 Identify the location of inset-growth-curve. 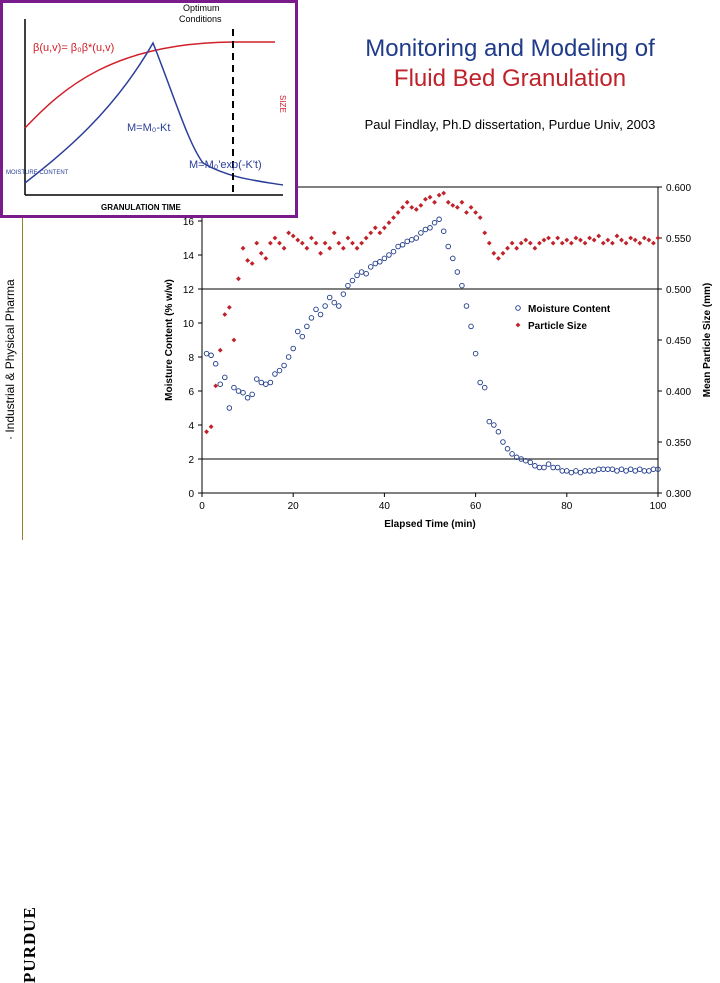
(149, 85).